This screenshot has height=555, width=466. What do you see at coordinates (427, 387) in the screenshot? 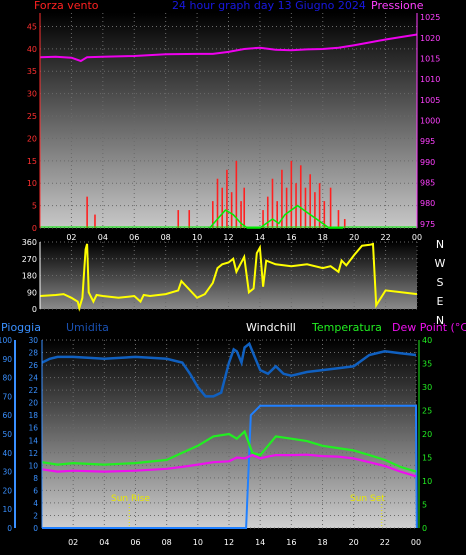
I see `temp-tick-label: 30` at bounding box center [427, 387].